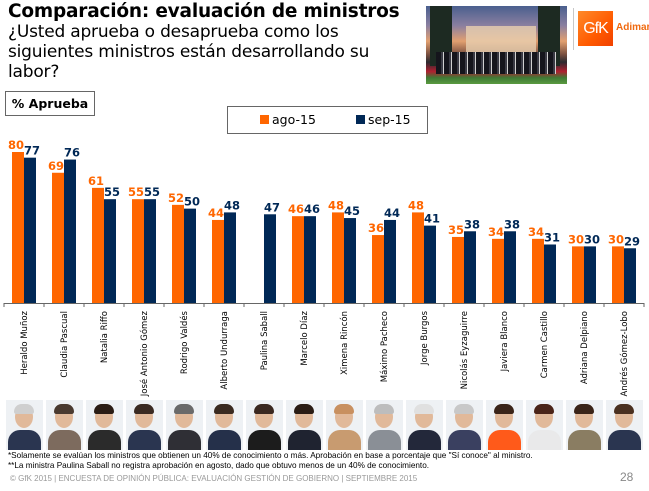 This screenshot has width=649, height=491. What do you see at coordinates (360, 119) in the screenshot?
I see `legend-swatch-sep` at bounding box center [360, 119].